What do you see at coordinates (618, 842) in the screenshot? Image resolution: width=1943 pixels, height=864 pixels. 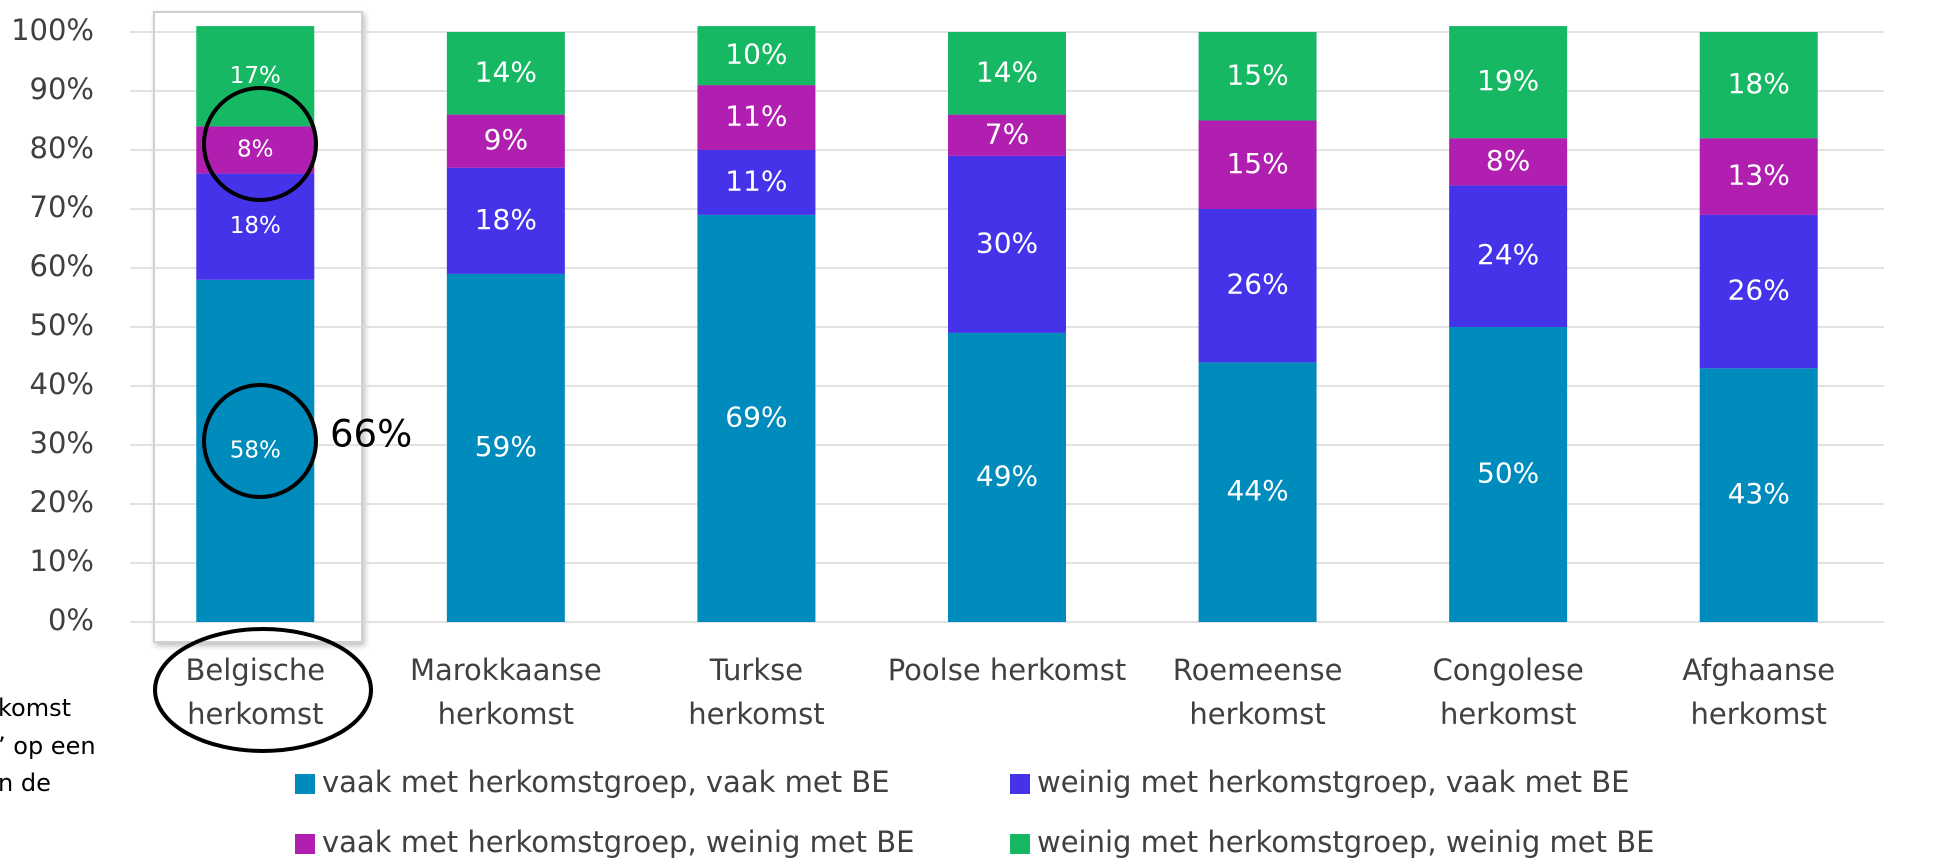 I see `legend-label: vaak met herkomstgroep, weinig met BE` at bounding box center [618, 842].